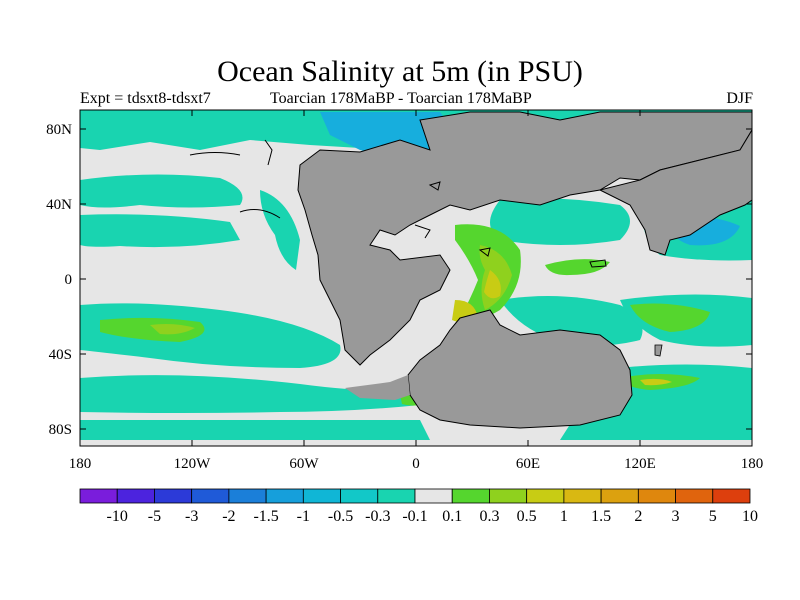  I want to click on colorbar-label: -5, so click(154, 516).